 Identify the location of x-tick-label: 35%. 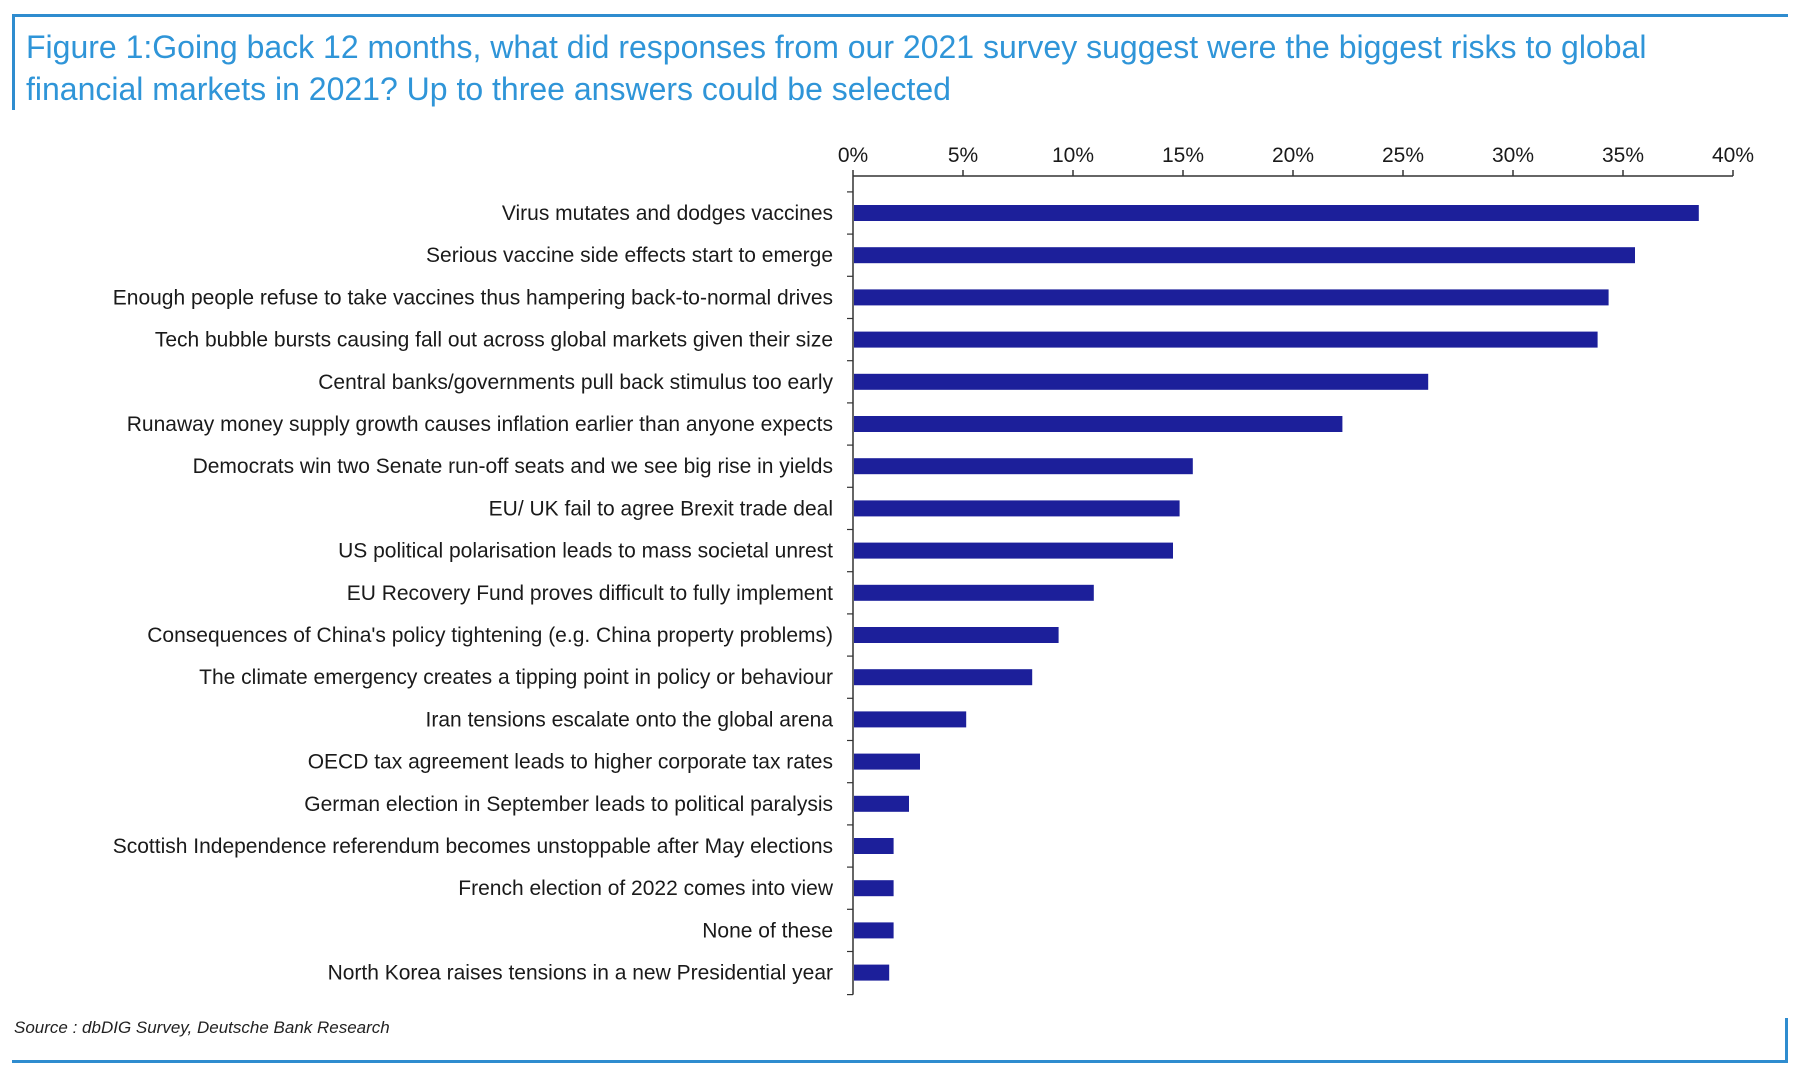
(1623, 155).